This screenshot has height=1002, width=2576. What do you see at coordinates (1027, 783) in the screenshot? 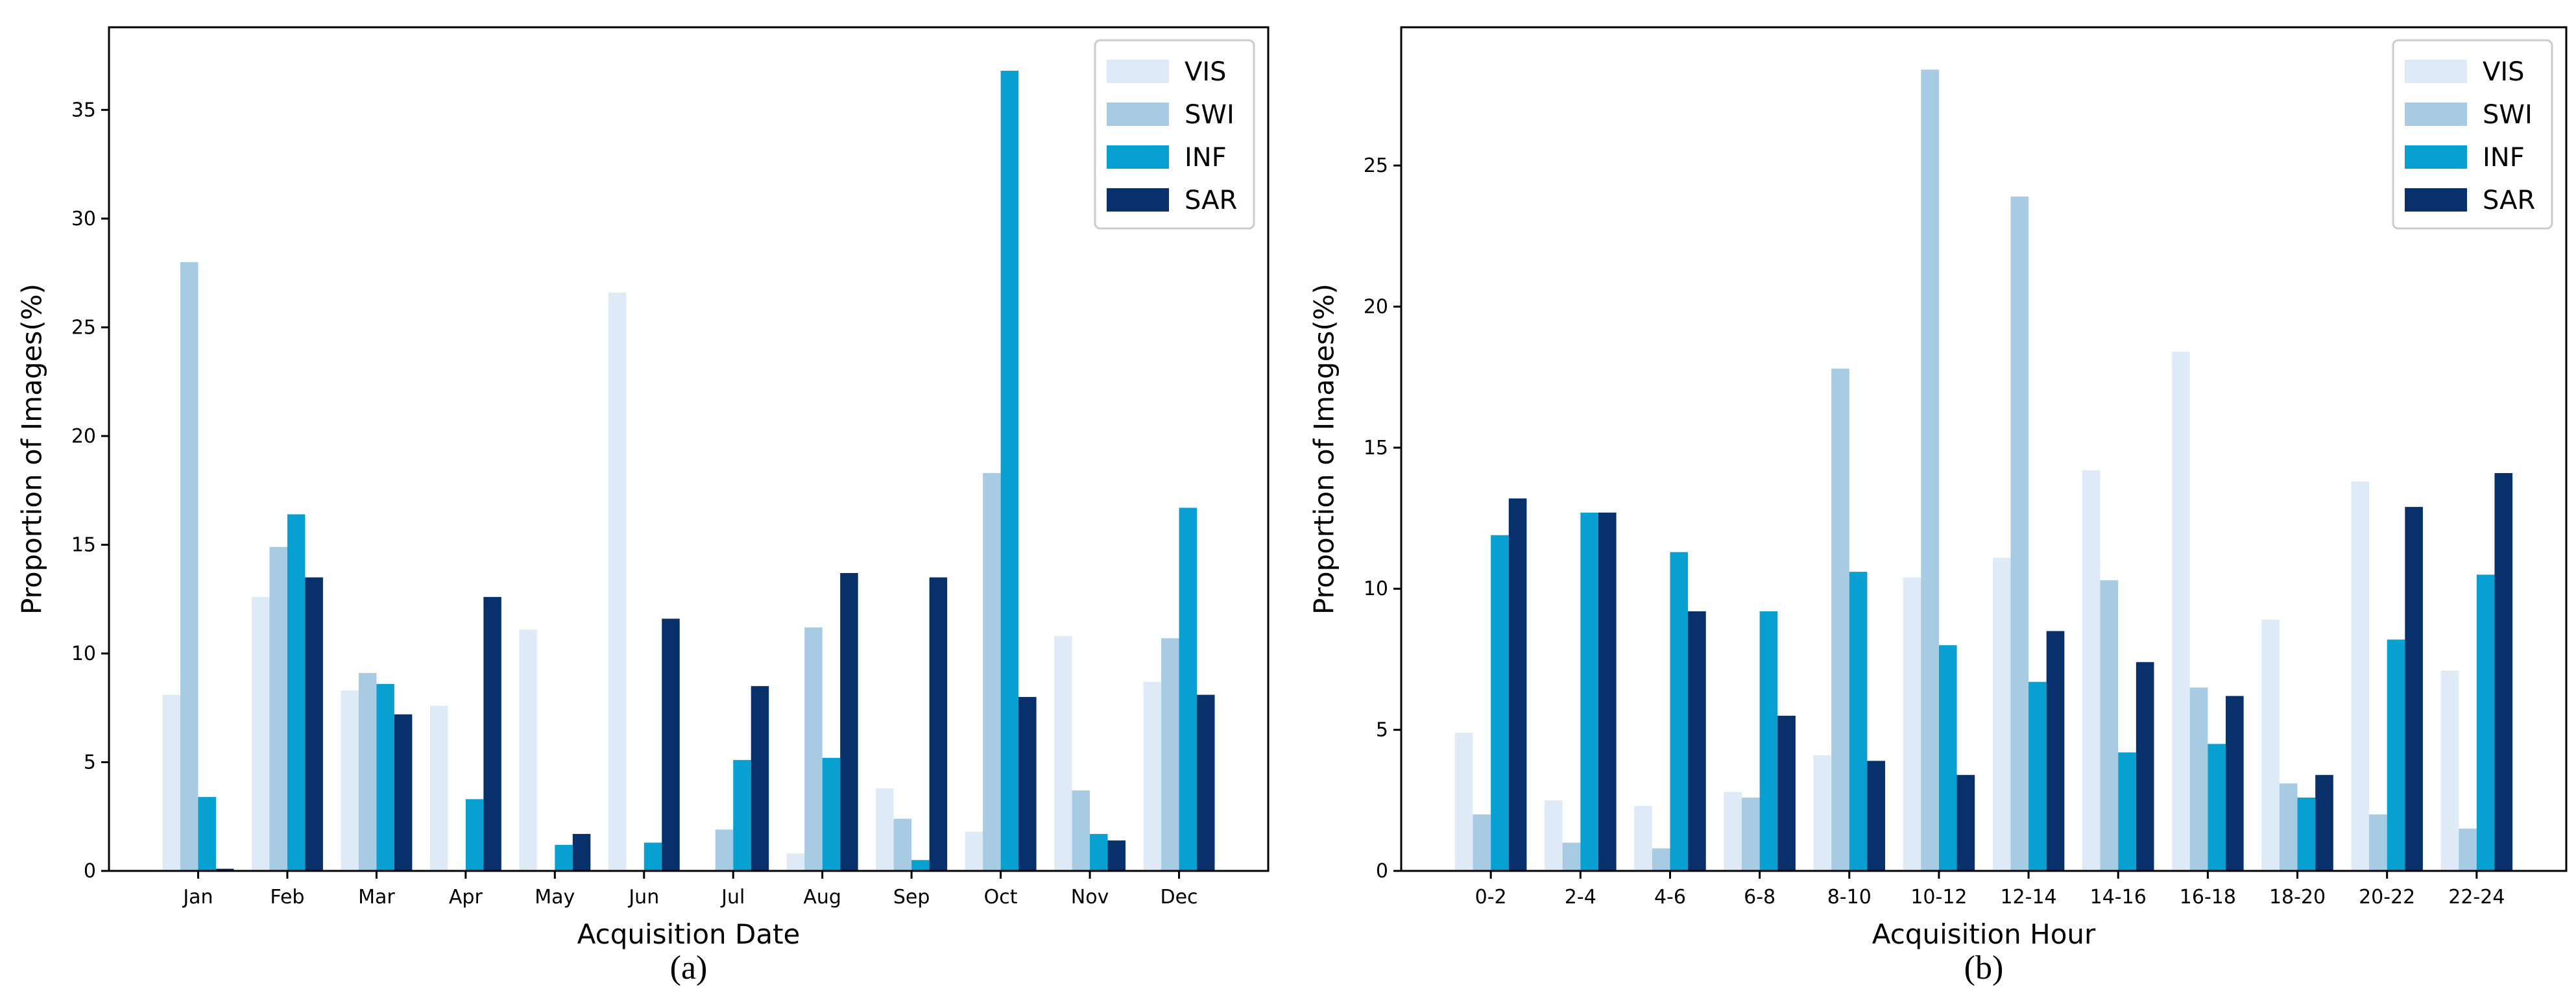
I see `bar-sar-oct` at bounding box center [1027, 783].